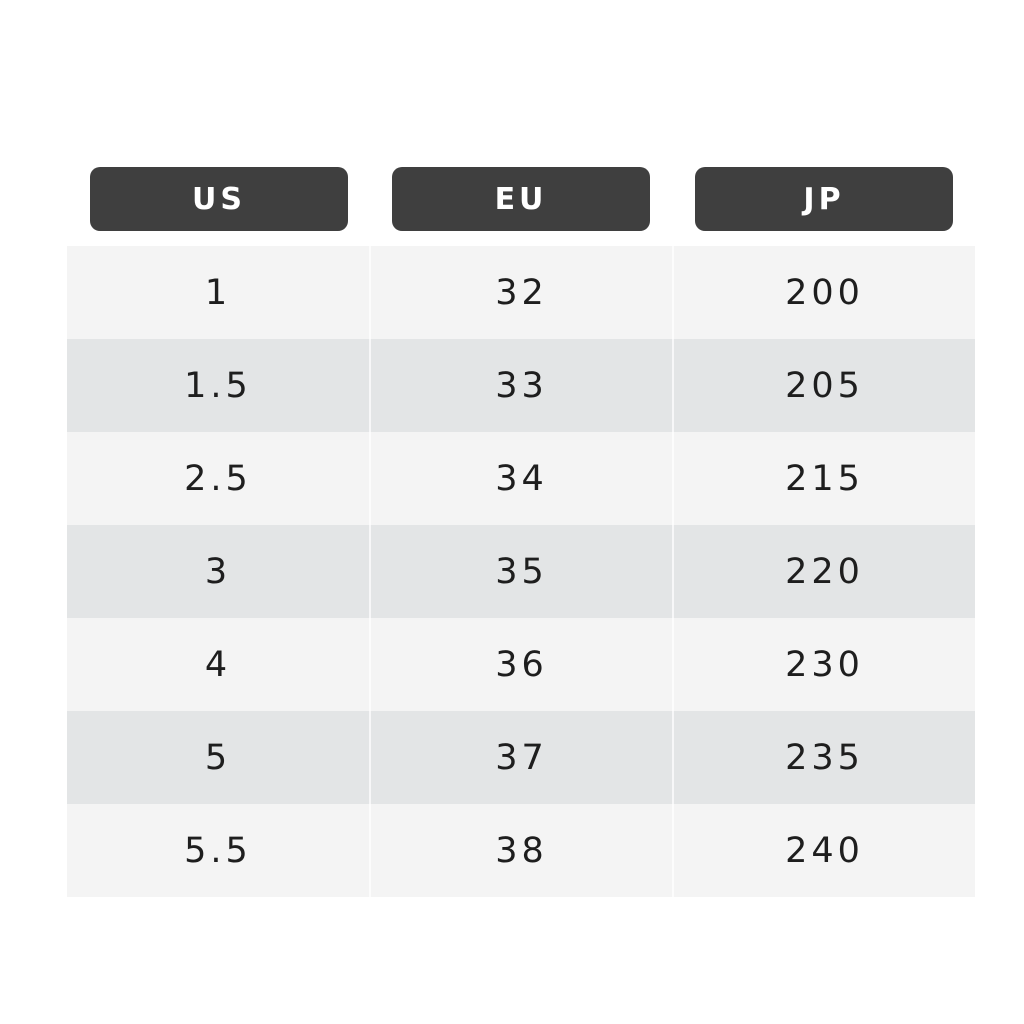 The width and height of the screenshot is (1024, 1024). I want to click on table-cell: 36, so click(521, 664).